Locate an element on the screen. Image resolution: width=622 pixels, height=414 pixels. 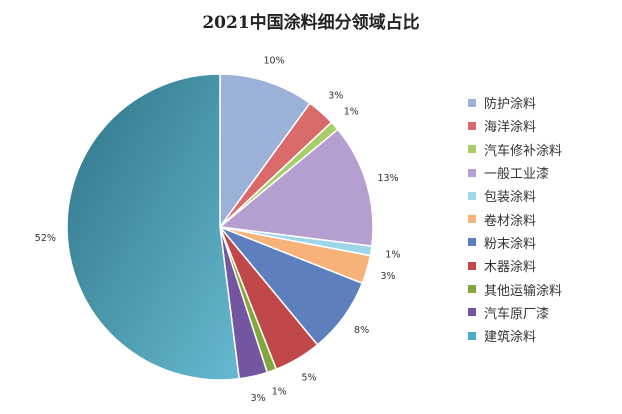
legend-label: 卷材涂料 is located at coordinates (510, 221).